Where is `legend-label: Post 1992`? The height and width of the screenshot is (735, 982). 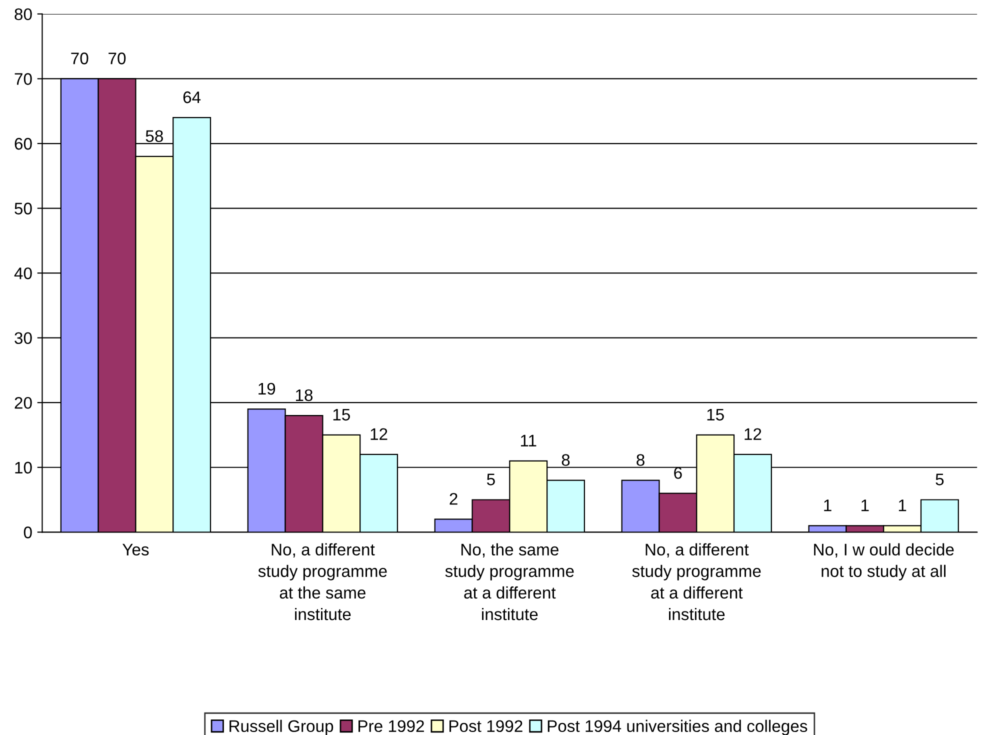
legend-label: Post 1992 is located at coordinates (485, 726).